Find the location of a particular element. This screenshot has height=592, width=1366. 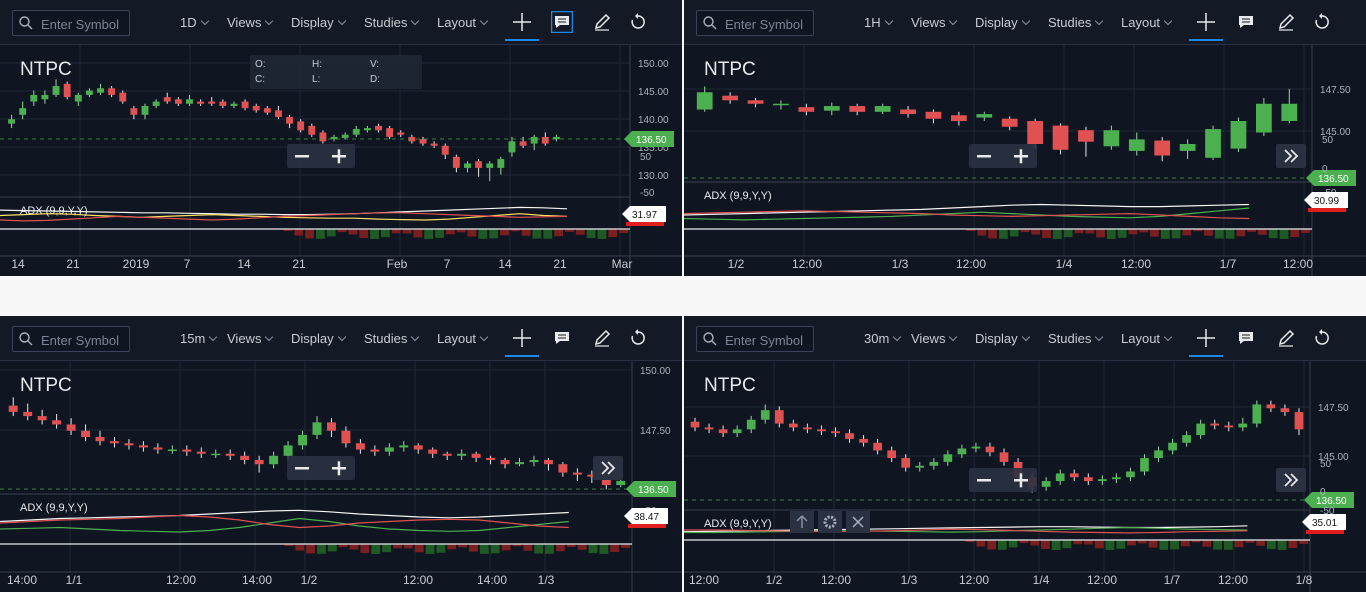

tool-bg is located at coordinates (830, 522).